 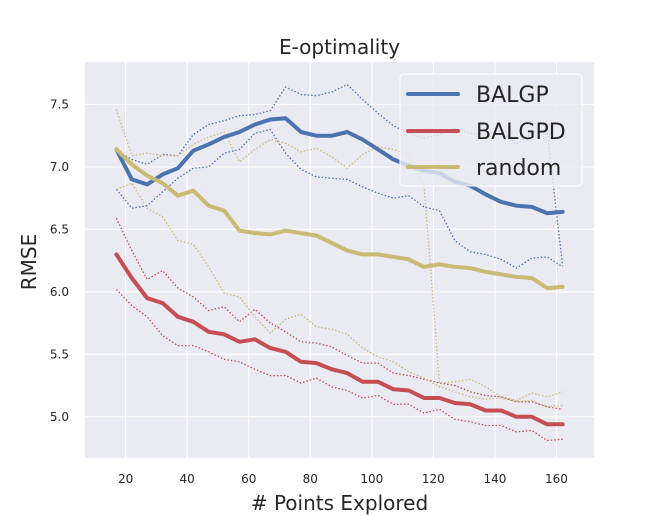 I want to click on x-axis-title: # Points Explored, so click(x=339, y=503).